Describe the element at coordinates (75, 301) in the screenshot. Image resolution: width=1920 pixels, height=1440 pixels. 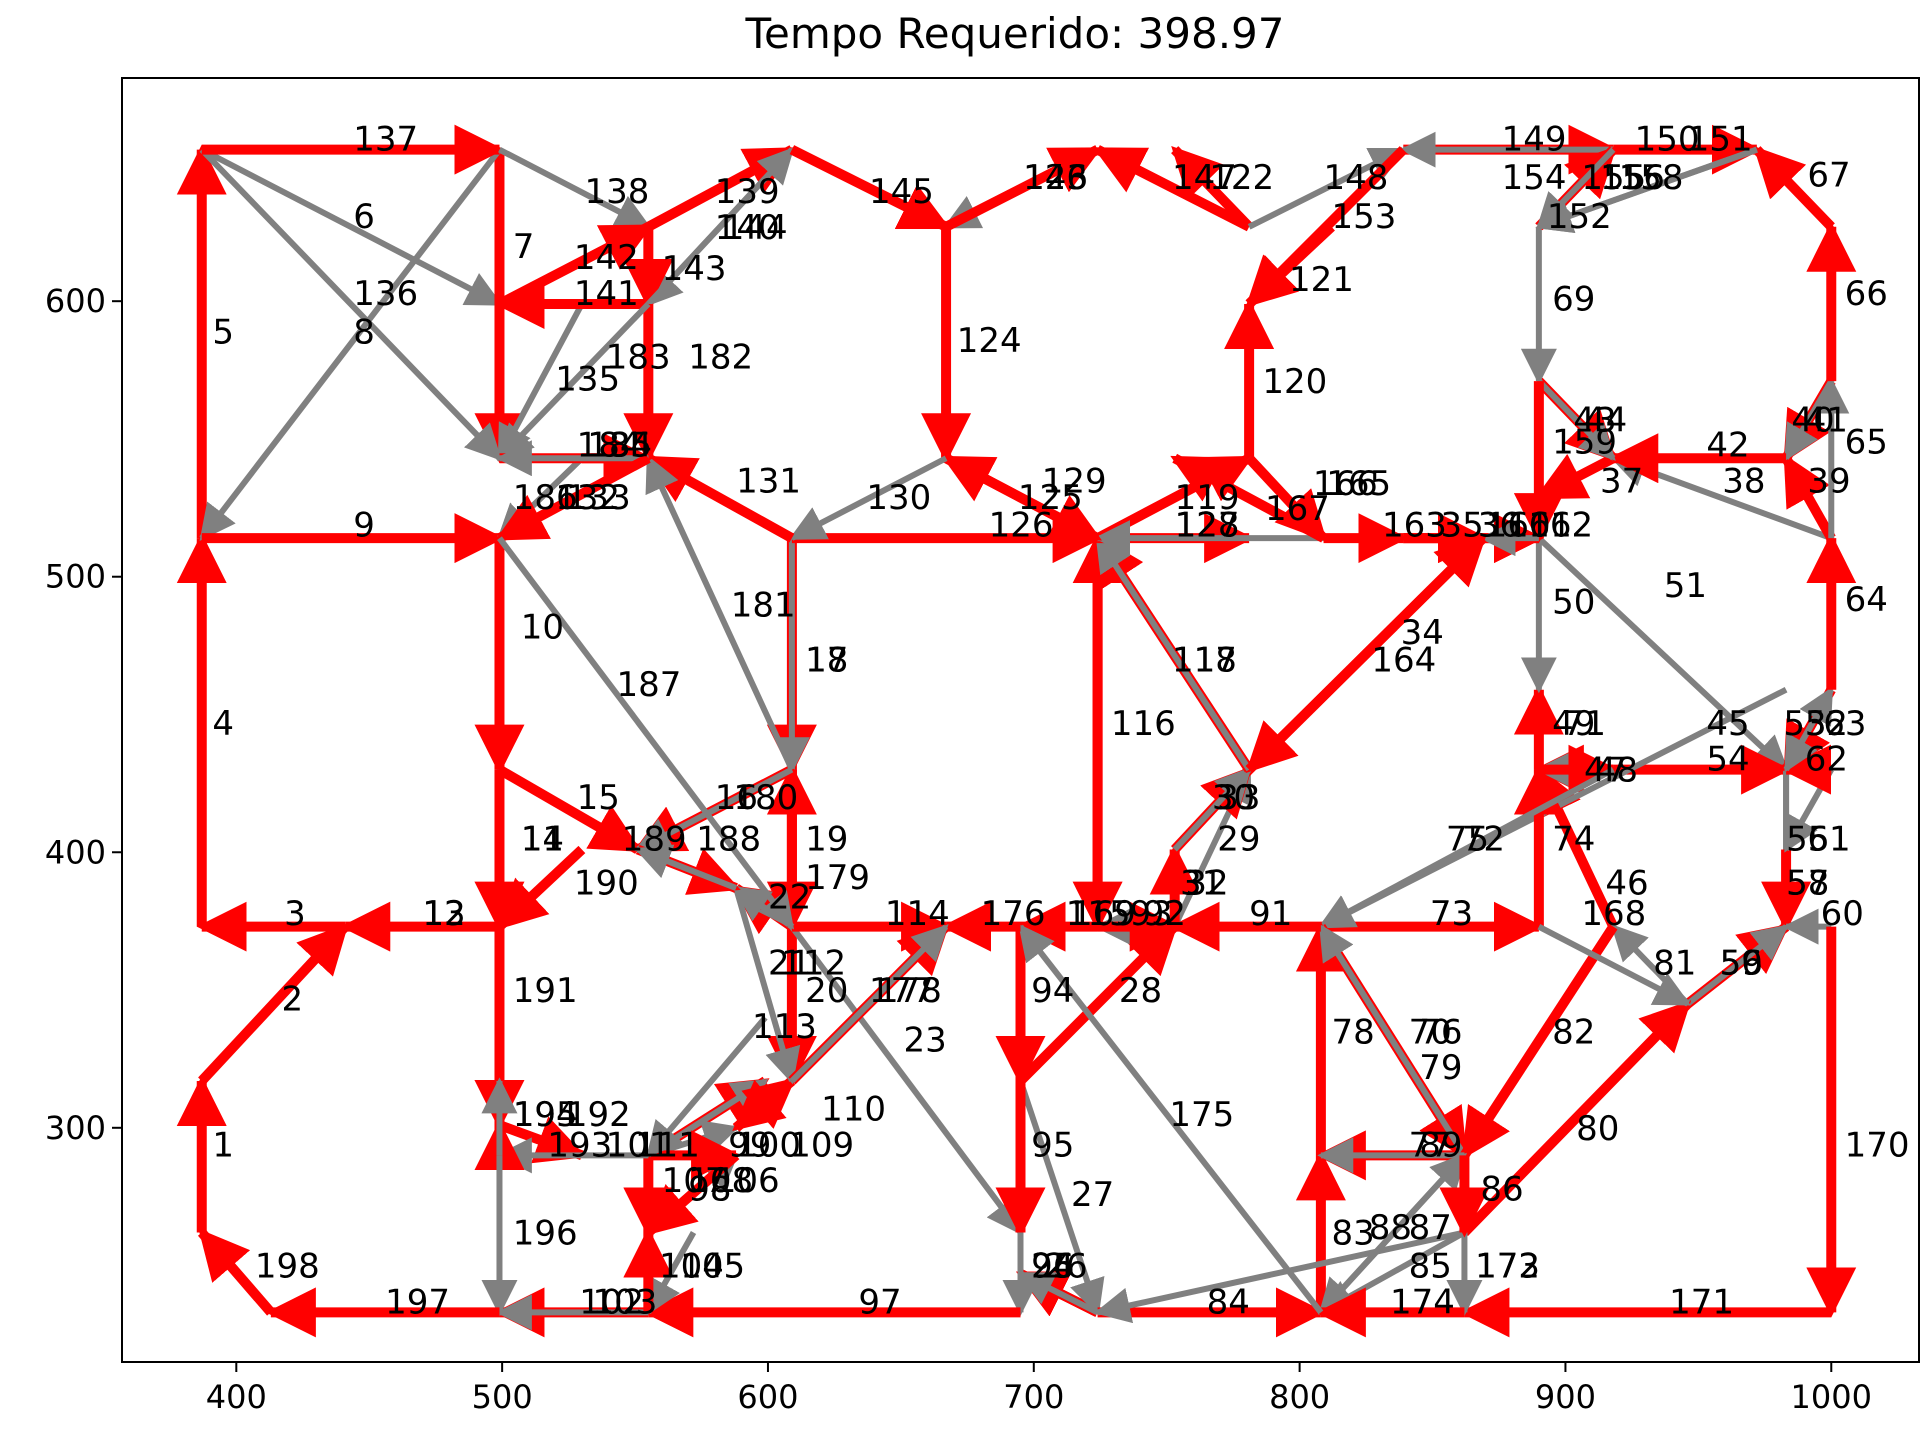
I see `y-tick-label: 600` at that location.